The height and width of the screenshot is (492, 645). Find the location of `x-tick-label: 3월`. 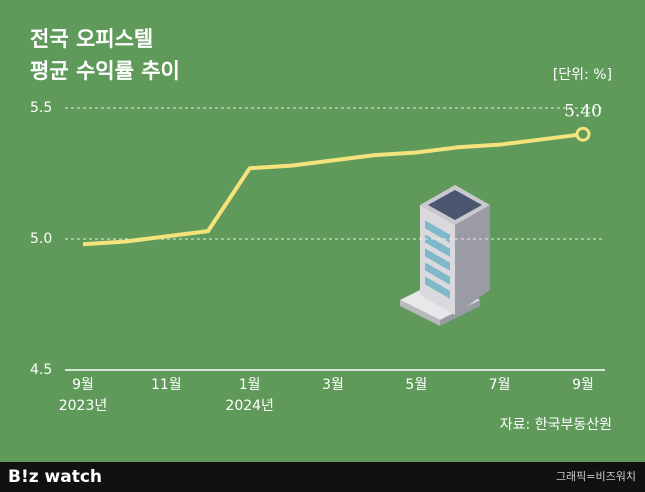

x-tick-label: 3월 is located at coordinates (333, 385).